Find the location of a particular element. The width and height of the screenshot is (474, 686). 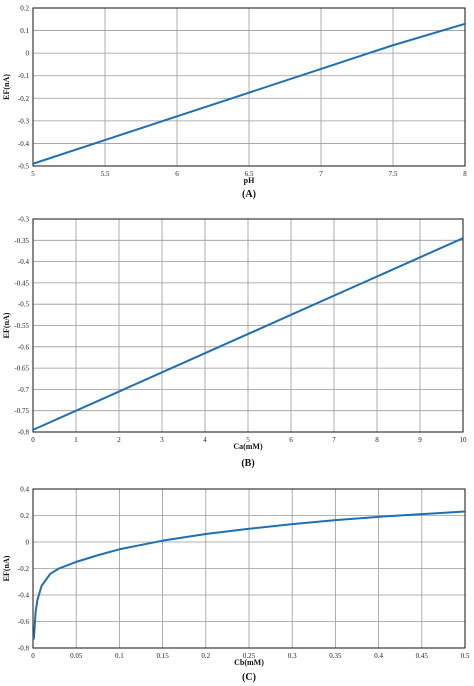

x-tick-label: 0.05 is located at coordinates (76, 656).